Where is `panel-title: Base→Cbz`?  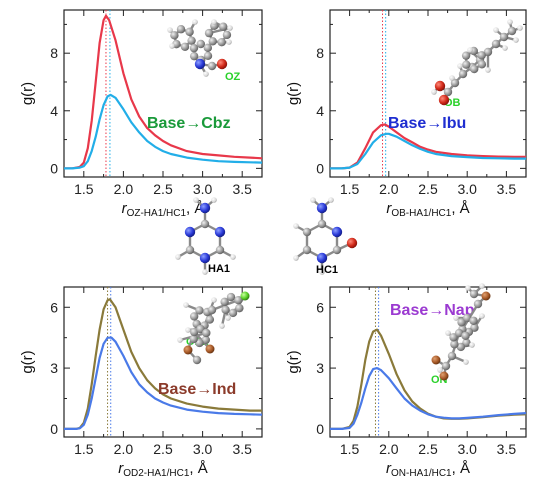
panel-title: Base→Cbz is located at coordinates (189, 123).